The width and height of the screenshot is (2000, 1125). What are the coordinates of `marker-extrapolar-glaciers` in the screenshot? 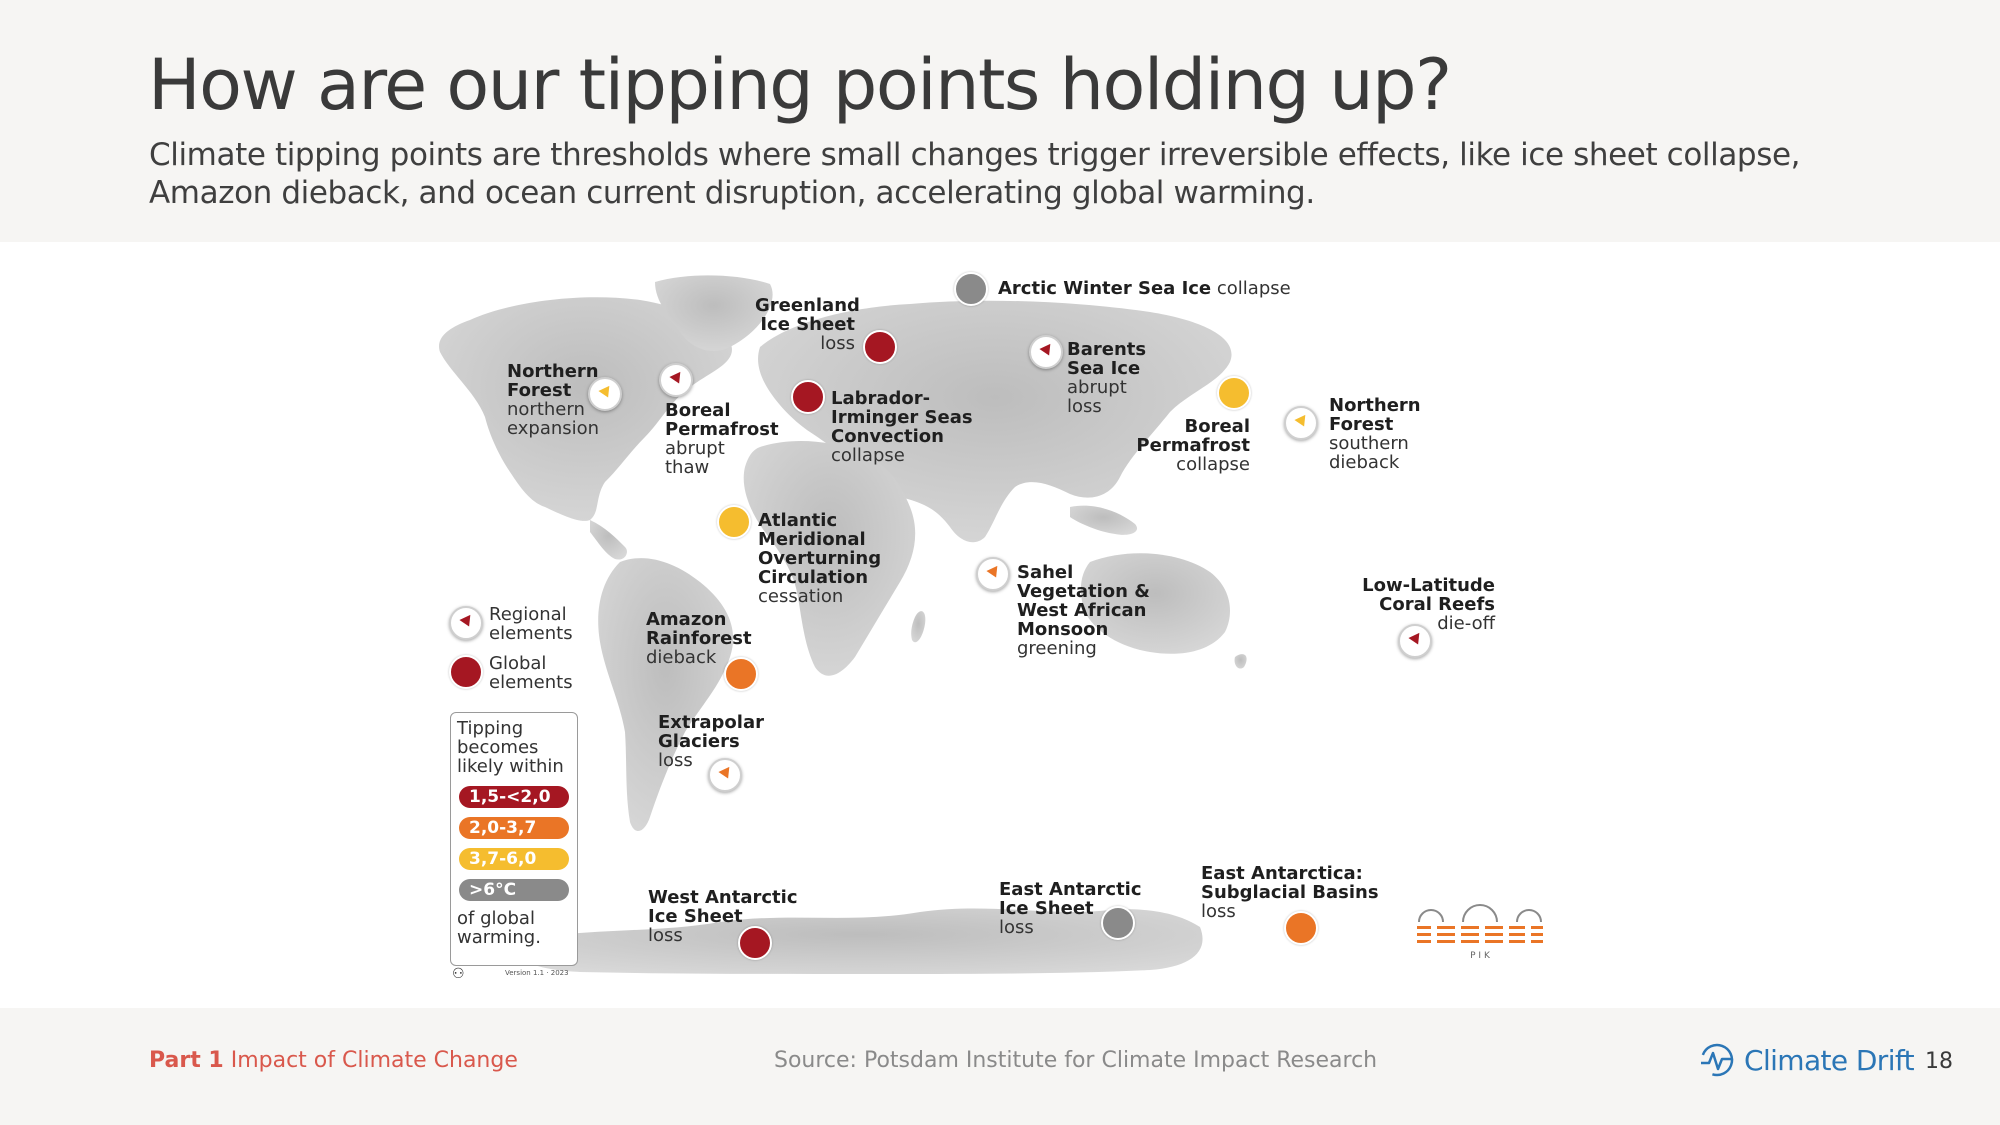 It's located at (725, 775).